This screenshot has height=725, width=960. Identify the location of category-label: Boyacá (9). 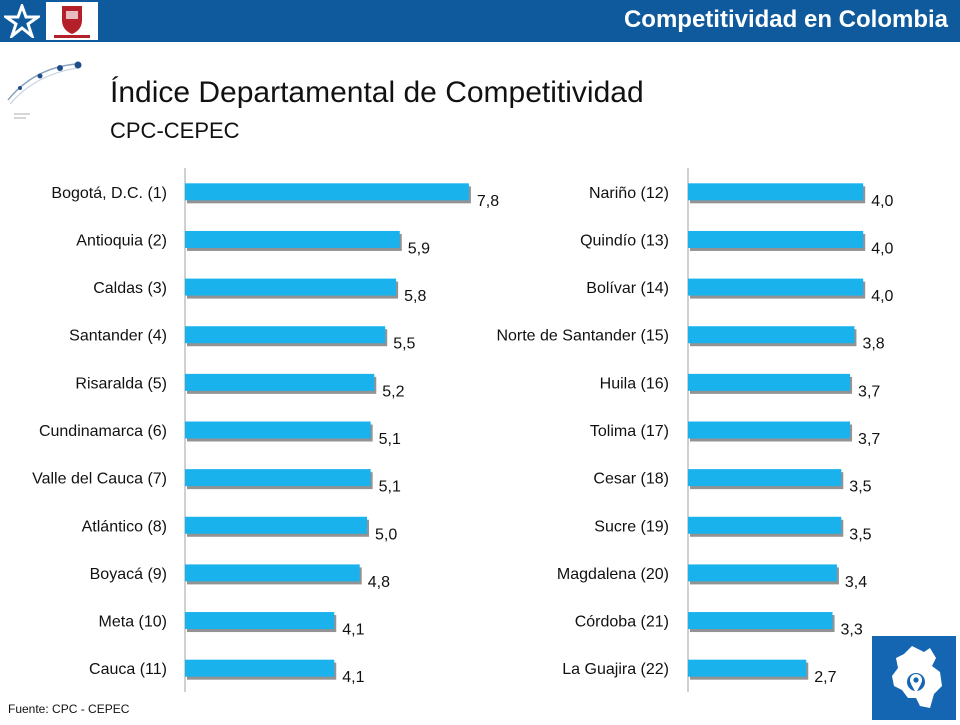
(128, 574).